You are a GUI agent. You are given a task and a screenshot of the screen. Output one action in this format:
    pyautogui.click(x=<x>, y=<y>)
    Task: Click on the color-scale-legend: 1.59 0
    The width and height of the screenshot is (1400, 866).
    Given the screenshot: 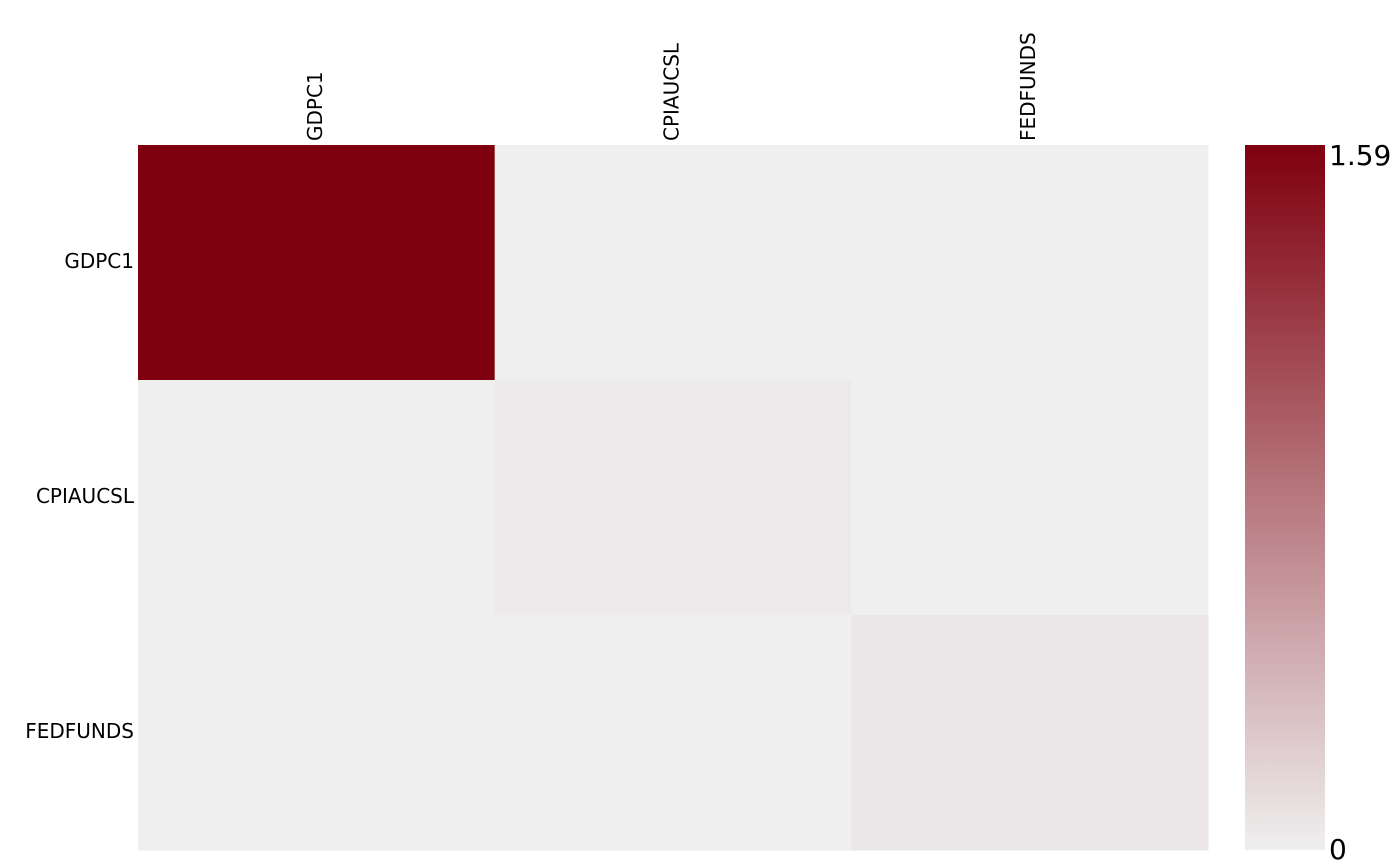 What is the action you would take?
    pyautogui.click(x=1318, y=502)
    